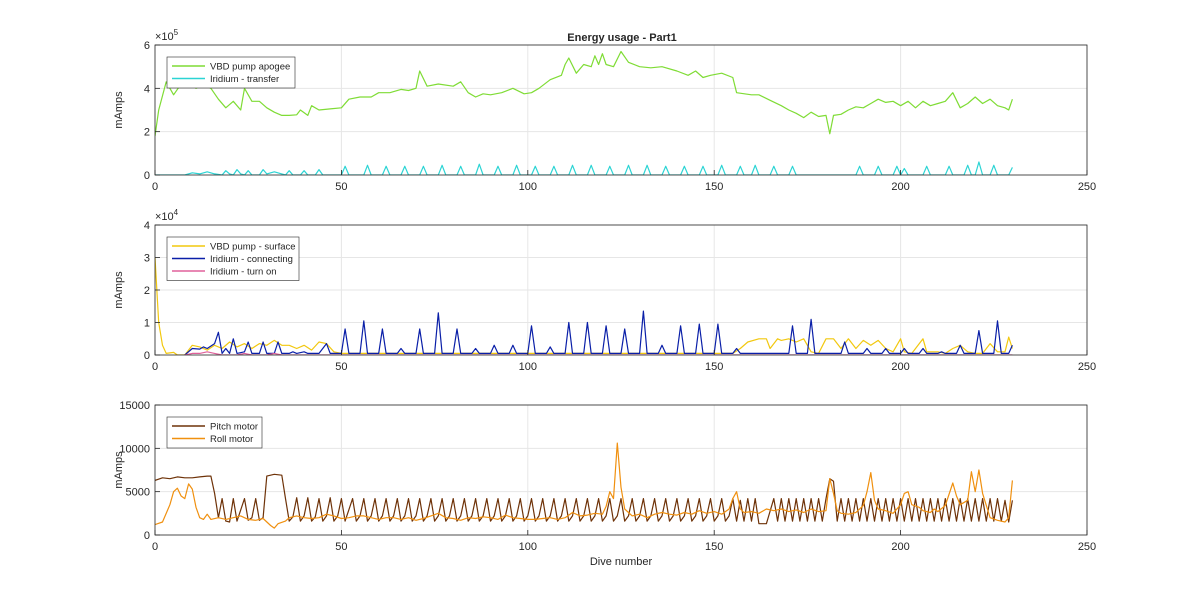 The height and width of the screenshot is (601, 1200). Describe the element at coordinates (138, 493) in the screenshot. I see `y-tick-label: 5000` at that location.